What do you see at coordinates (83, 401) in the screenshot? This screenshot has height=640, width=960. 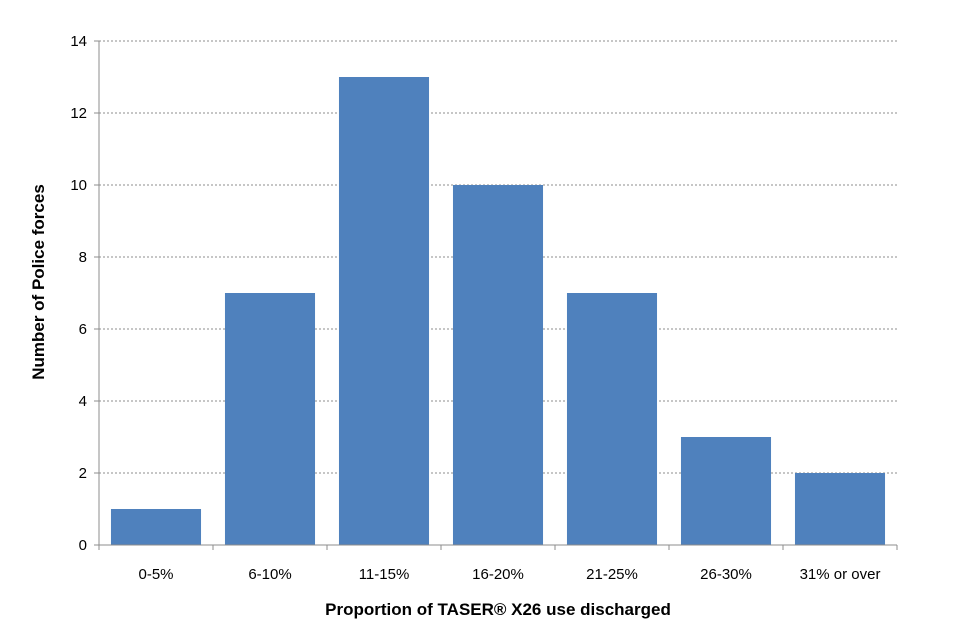 I see `y-tick-label: 4` at bounding box center [83, 401].